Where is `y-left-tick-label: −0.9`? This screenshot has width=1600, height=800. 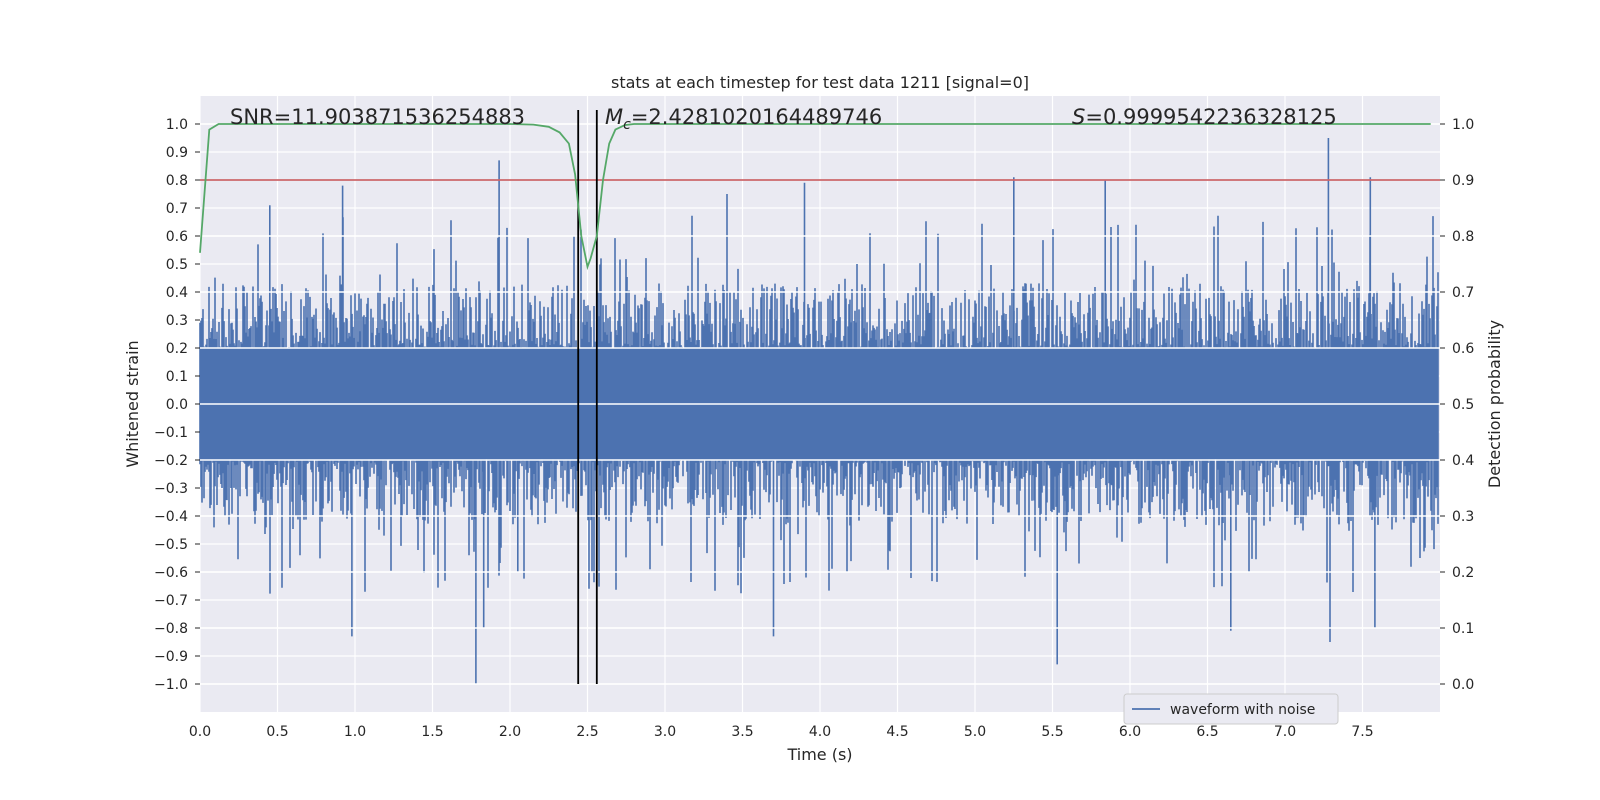
y-left-tick-label: −0.9 is located at coordinates (171, 657).